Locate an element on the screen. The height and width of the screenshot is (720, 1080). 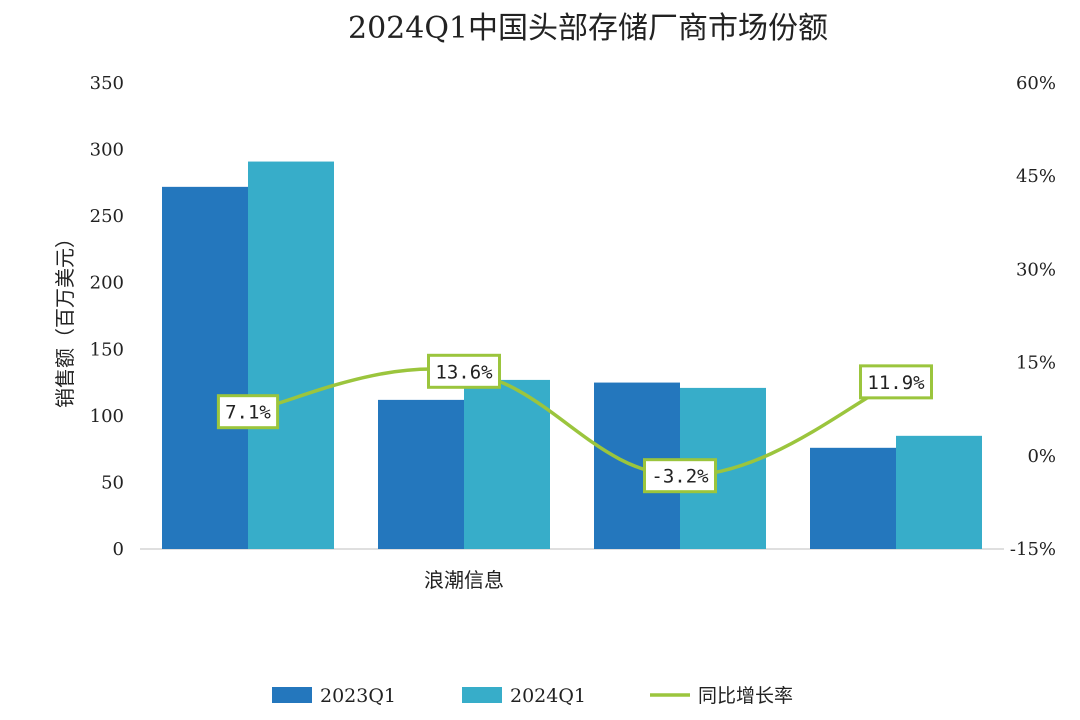
y2-axis-ticks: -15% 0% 15% 30% 45% 60% is located at coordinates (1033, 316).